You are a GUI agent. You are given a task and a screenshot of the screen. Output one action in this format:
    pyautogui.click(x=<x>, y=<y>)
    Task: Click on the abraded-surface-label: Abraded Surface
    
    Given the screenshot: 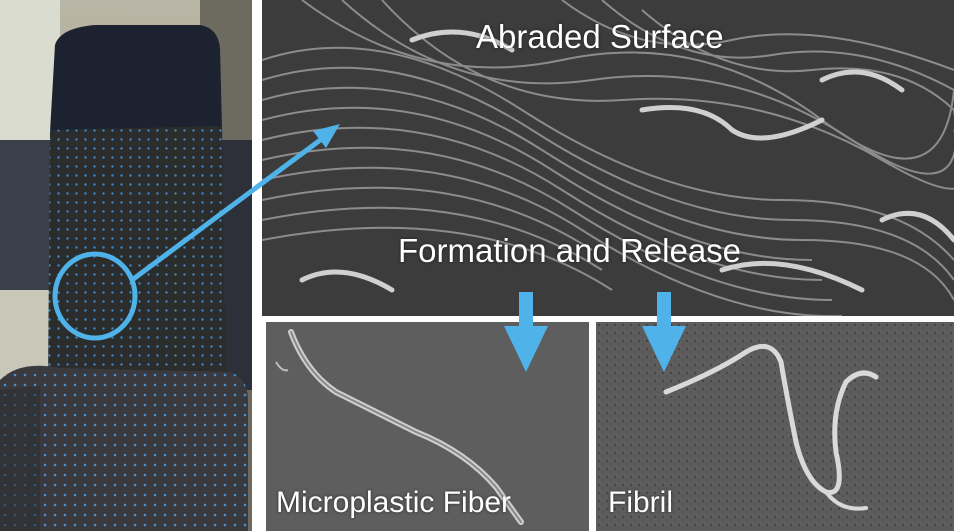 What is the action you would take?
    pyautogui.click(x=600, y=36)
    